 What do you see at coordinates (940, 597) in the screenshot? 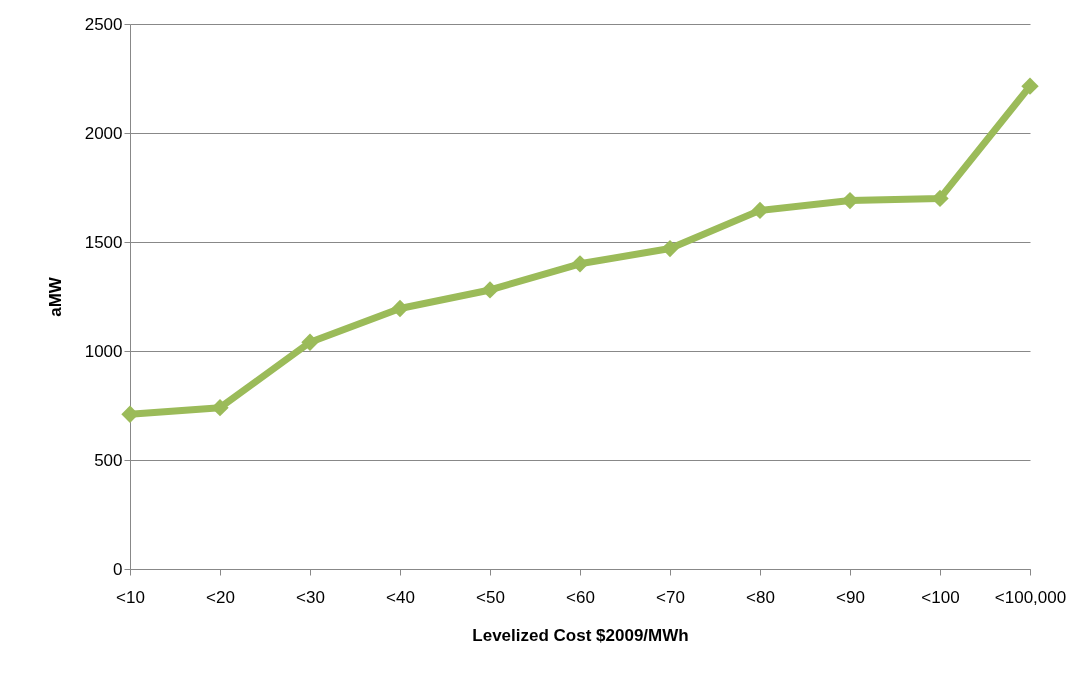
I see `x-tick-label: <100` at bounding box center [940, 597].